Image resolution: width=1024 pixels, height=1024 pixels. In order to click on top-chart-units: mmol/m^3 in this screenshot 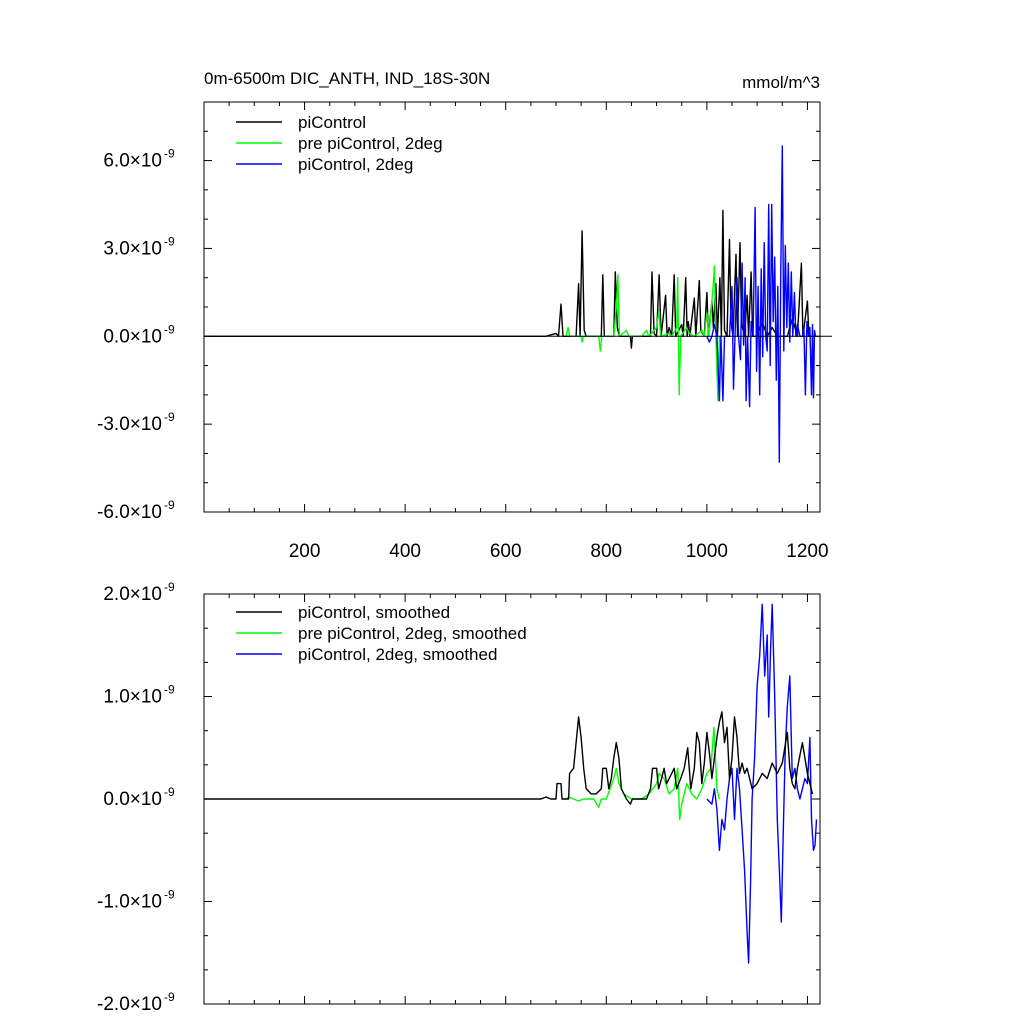, I will do `click(781, 82)`.